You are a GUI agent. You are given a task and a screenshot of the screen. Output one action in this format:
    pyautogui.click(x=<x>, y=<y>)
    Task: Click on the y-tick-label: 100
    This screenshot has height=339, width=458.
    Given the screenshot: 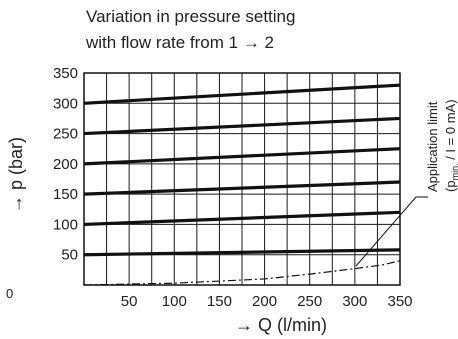 What is the action you would take?
    pyautogui.click(x=65, y=224)
    